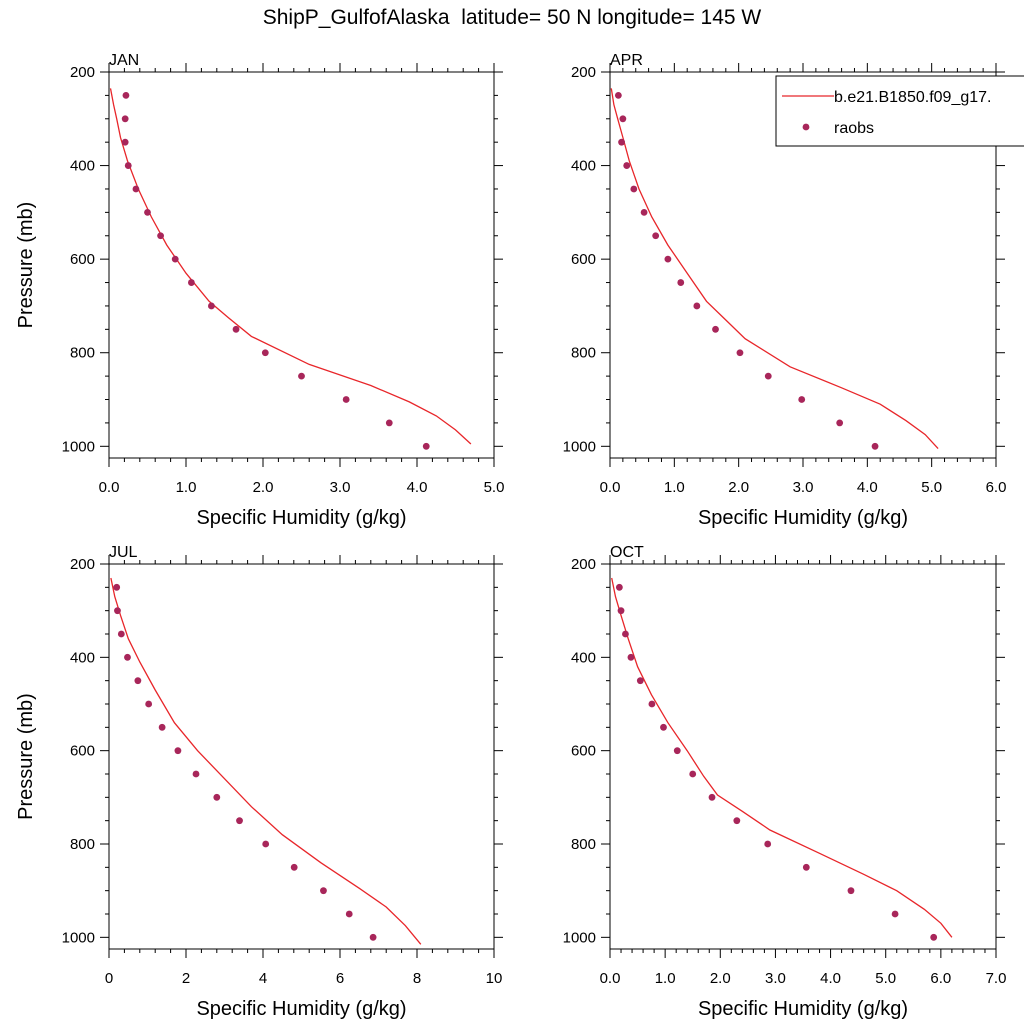  Describe the element at coordinates (109, 978) in the screenshot. I see `x-tick-label: 0` at that location.